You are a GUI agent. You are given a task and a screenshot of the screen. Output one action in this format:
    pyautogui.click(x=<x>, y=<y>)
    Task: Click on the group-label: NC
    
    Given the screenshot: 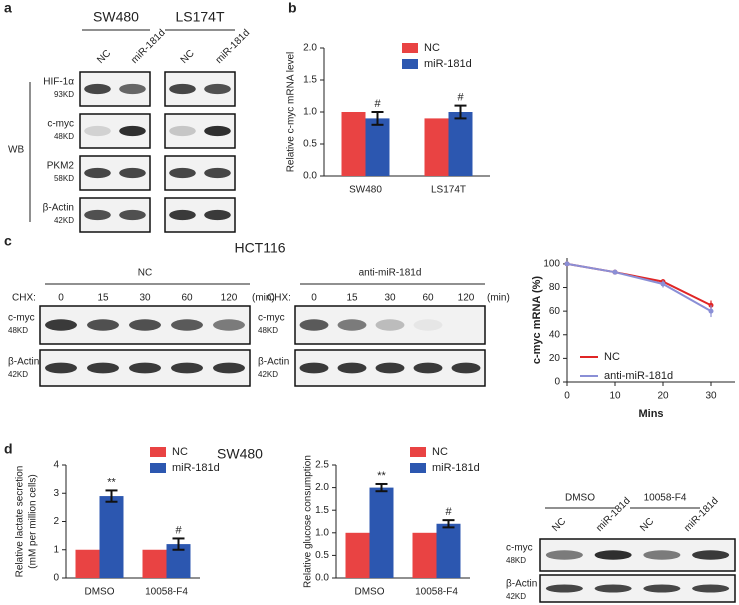 What is the action you would take?
    pyautogui.click(x=145, y=273)
    